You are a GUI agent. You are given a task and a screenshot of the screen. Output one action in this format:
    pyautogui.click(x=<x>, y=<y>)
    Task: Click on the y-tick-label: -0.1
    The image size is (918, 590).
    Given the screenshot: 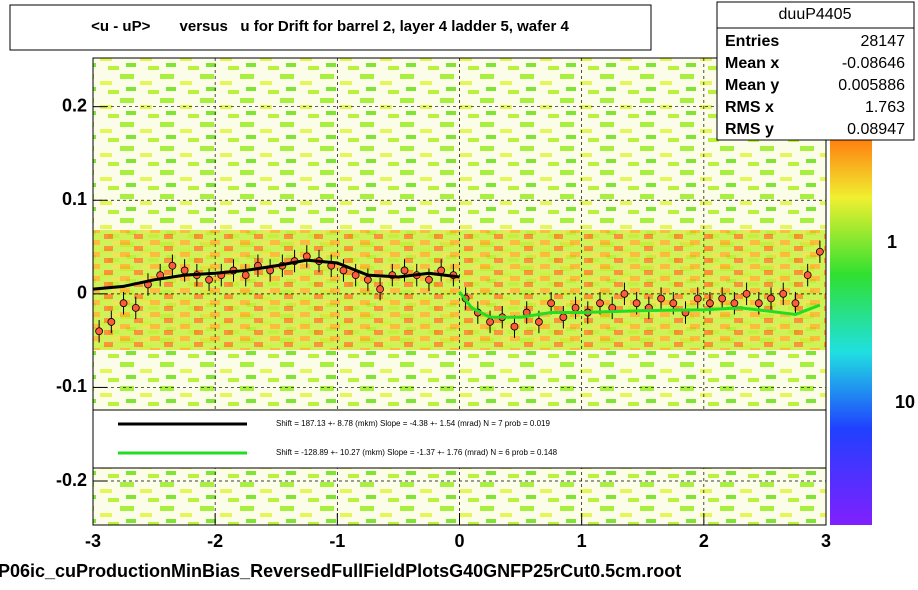 What is the action you would take?
    pyautogui.click(x=71, y=386)
    